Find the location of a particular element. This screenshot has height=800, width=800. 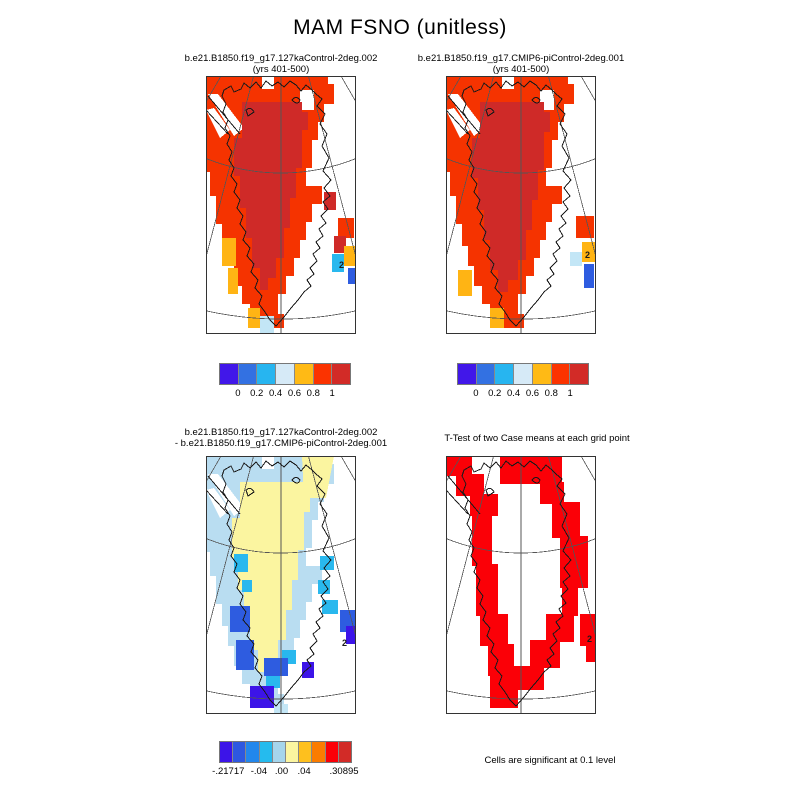

map-top-right-piControl: 2 is located at coordinates (521, 205).